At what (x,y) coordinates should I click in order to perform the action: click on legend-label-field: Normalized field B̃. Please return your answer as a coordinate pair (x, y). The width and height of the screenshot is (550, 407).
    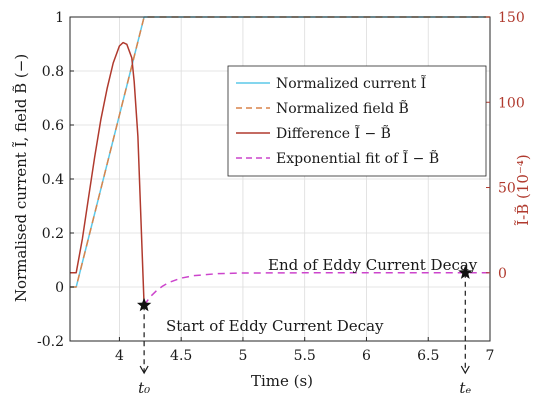
    Looking at the image, I should click on (342, 108).